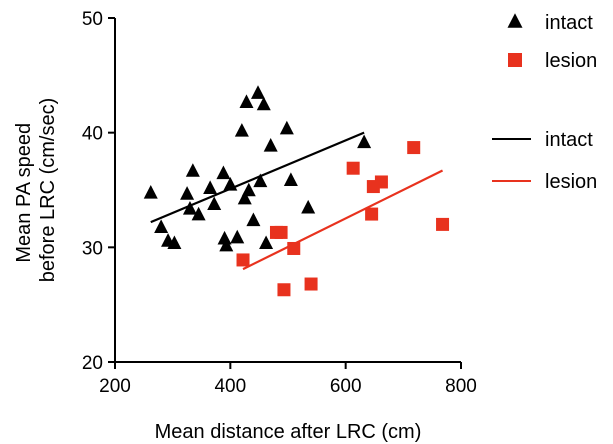 Image resolution: width=613 pixels, height=444 pixels. What do you see at coordinates (92, 363) in the screenshot?
I see `y-tick-label: 20` at bounding box center [92, 363].